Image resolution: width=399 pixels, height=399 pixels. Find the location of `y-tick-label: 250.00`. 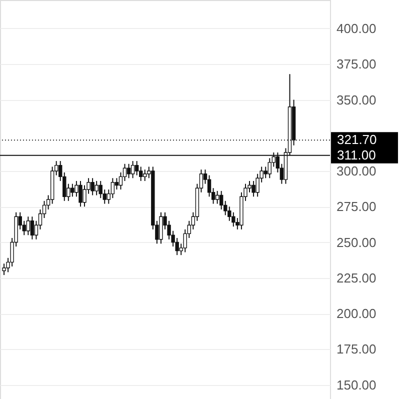

y-tick-label: 250.00 is located at coordinates (356, 242).